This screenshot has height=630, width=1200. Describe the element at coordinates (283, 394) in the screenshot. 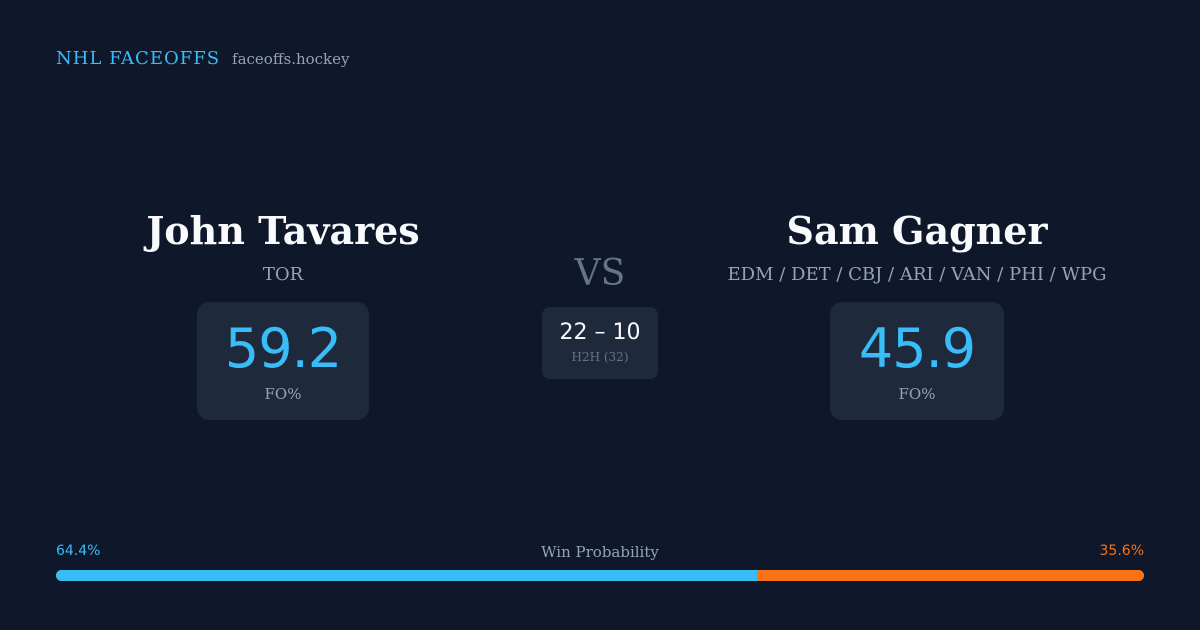

I see `player-left-fo-label: FO%` at that location.